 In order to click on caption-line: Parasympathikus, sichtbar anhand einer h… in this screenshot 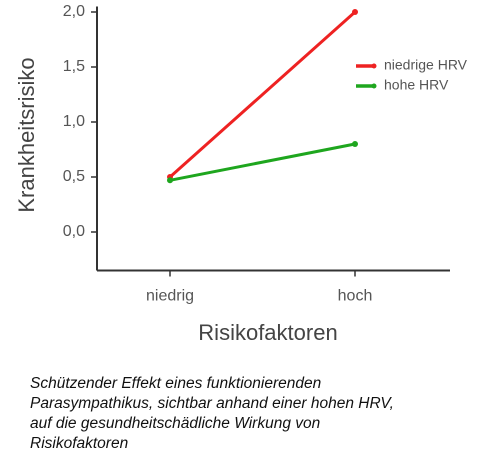, I will do `click(212, 403)`.